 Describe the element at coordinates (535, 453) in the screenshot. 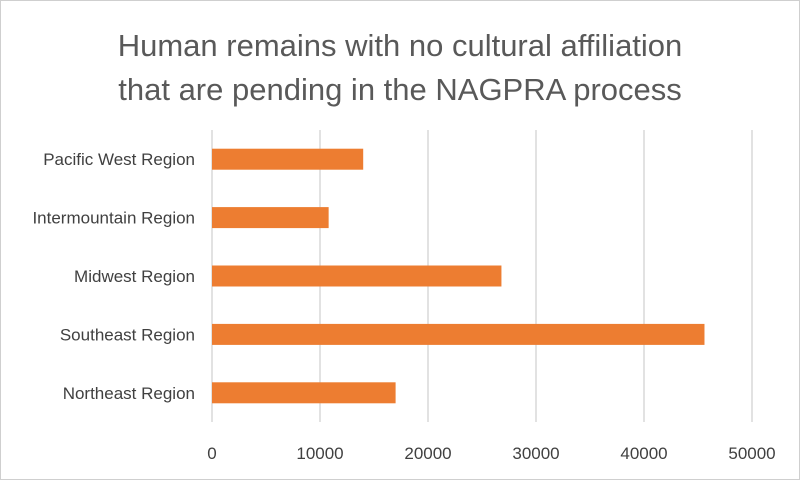

I see `x-tick-label: 30000` at that location.